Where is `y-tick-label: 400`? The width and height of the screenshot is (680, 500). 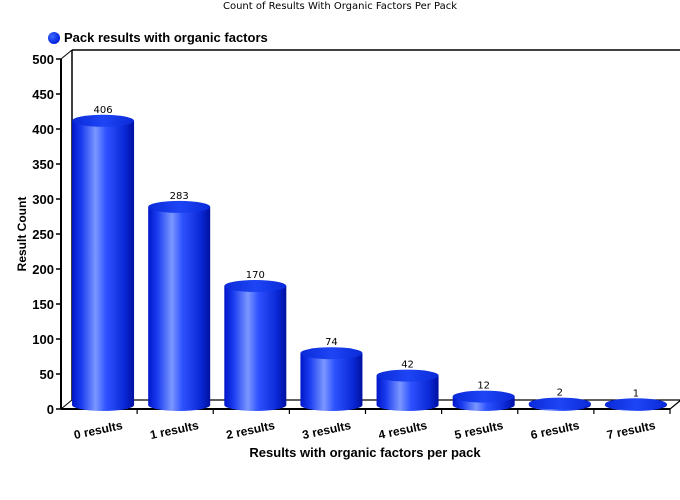 y-tick-label: 400 is located at coordinates (43, 129).